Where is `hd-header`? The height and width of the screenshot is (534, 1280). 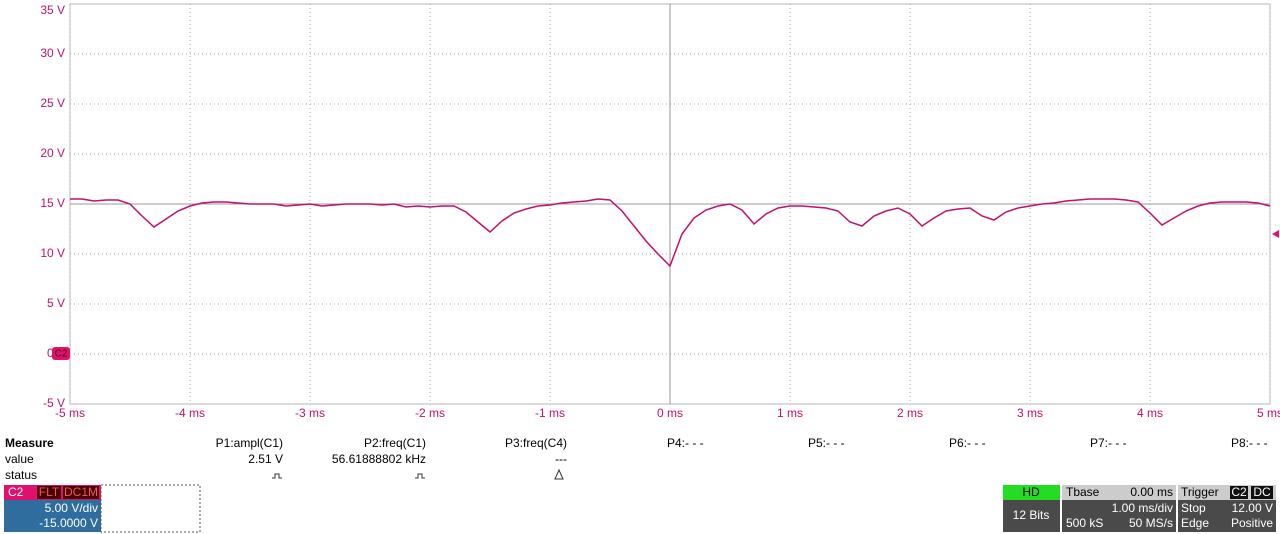 hd-header is located at coordinates (1031, 492).